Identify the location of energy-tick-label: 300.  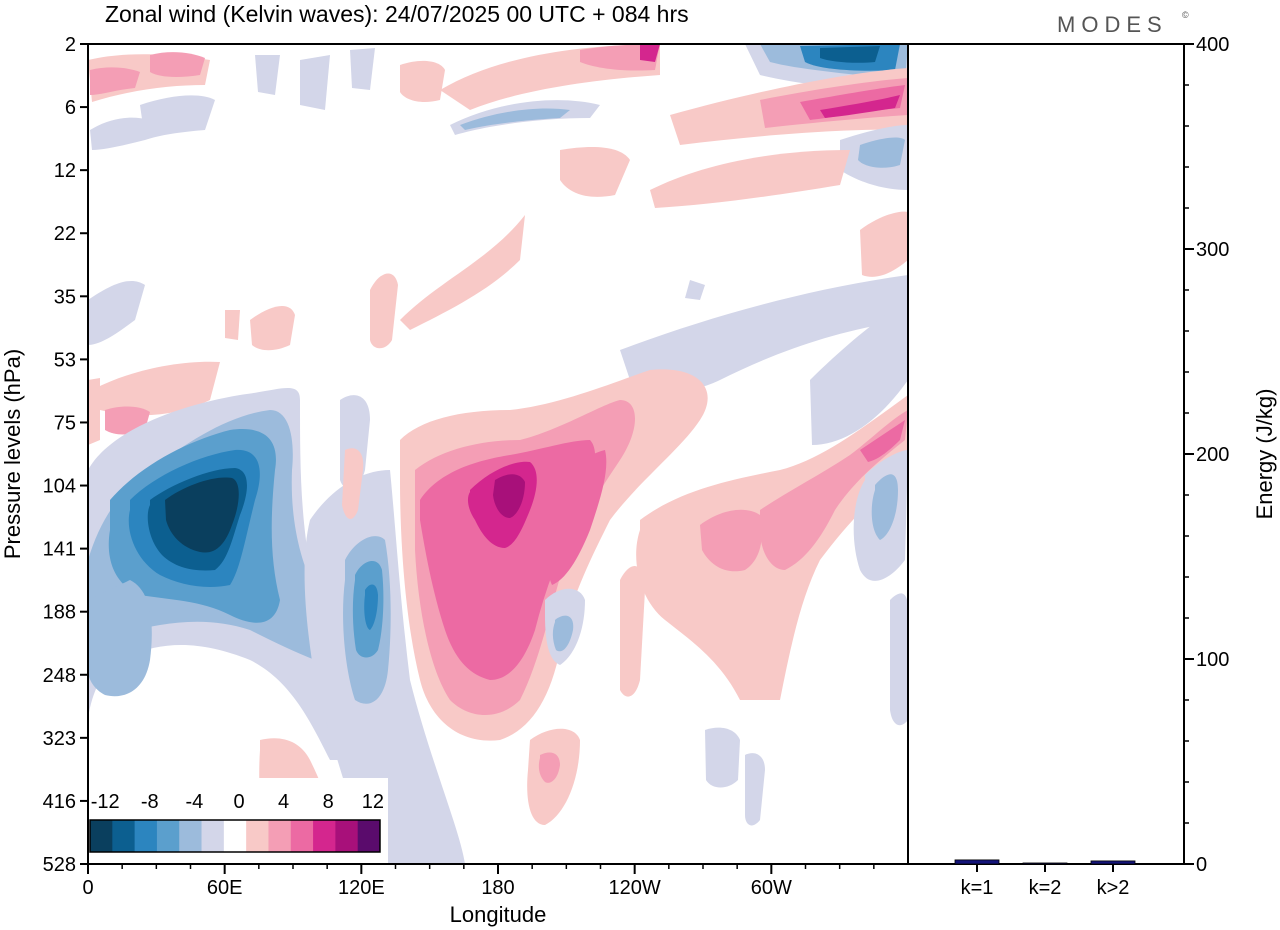
(1212, 250).